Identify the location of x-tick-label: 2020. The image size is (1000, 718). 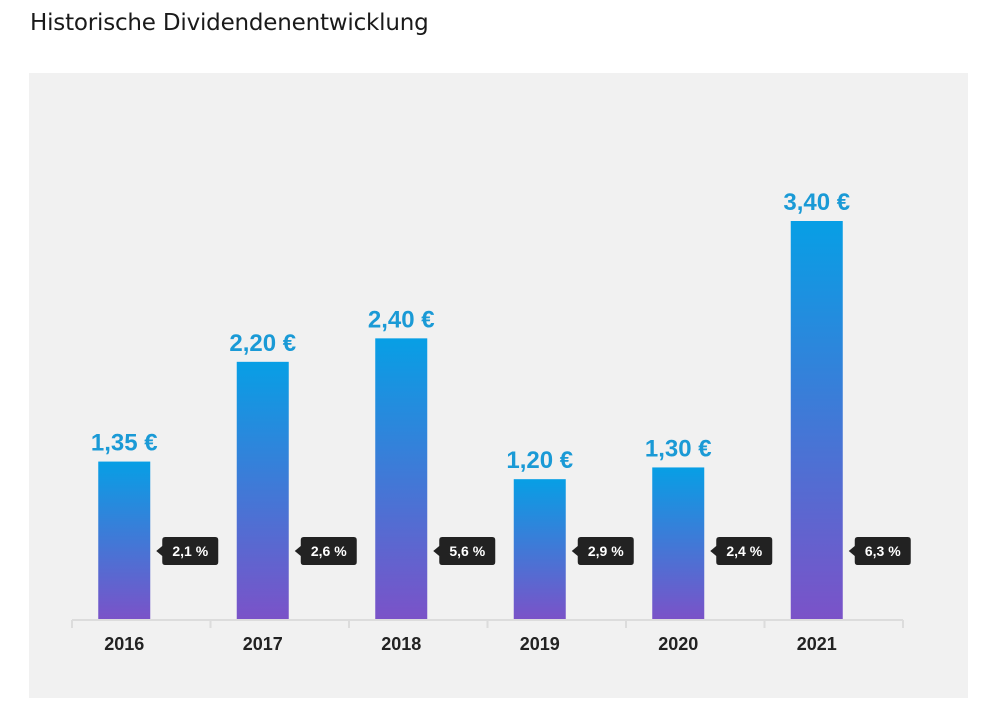
(678, 644).